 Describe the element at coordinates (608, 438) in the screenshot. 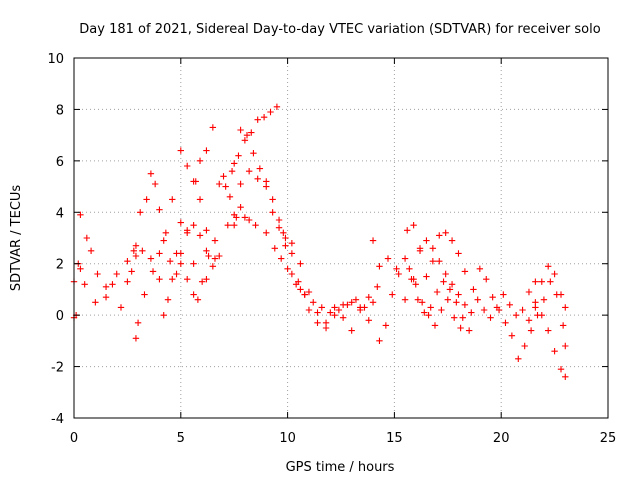

I see `x-tick-label: 25` at that location.